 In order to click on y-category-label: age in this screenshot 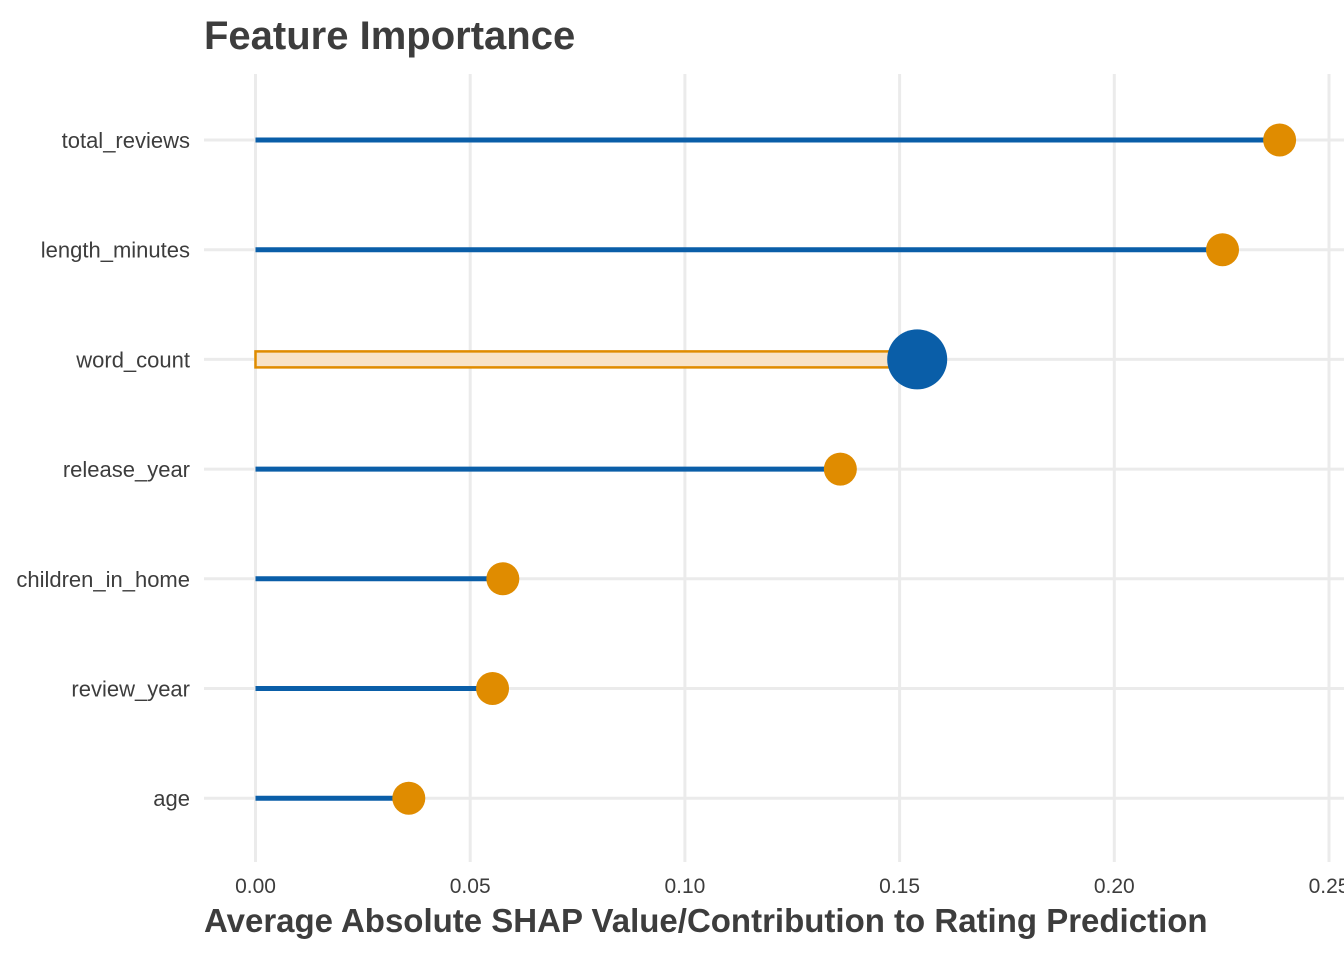, I will do `click(171, 798)`.